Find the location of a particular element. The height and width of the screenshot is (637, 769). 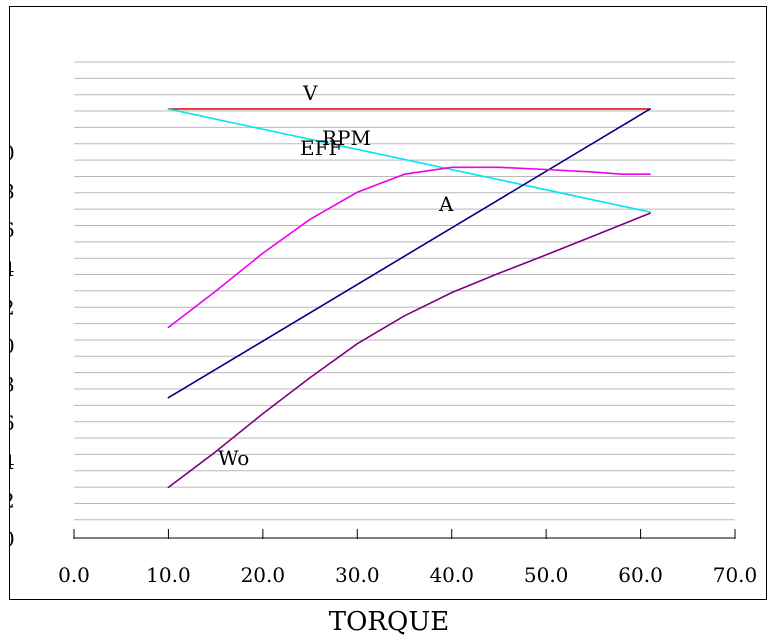

x-tick-label: 0.0 is located at coordinates (74, 575).